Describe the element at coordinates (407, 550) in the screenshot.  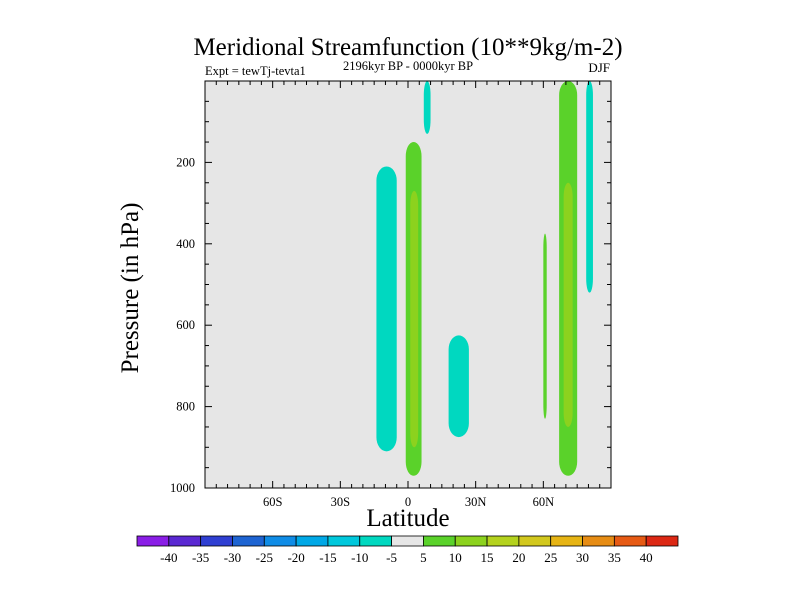
I see `colorbar: -40 -35 -30 -25 -20 -15 -10 -5 5 10 15 20 25 30 35 40` at that location.